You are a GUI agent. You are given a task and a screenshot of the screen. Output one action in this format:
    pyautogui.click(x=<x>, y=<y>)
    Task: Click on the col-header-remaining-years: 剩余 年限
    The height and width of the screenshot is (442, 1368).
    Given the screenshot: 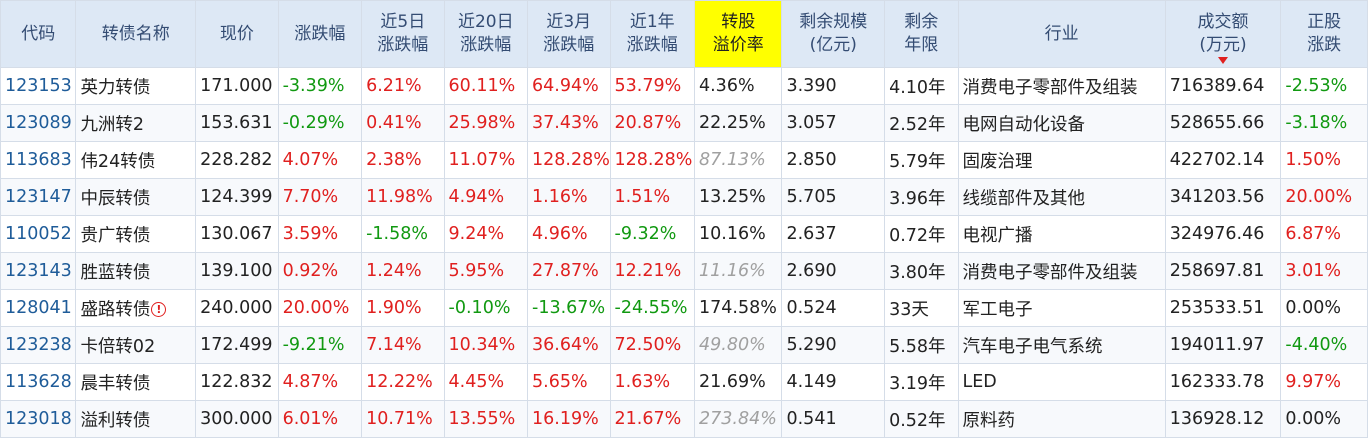 What is the action you would take?
    pyautogui.click(x=921, y=34)
    